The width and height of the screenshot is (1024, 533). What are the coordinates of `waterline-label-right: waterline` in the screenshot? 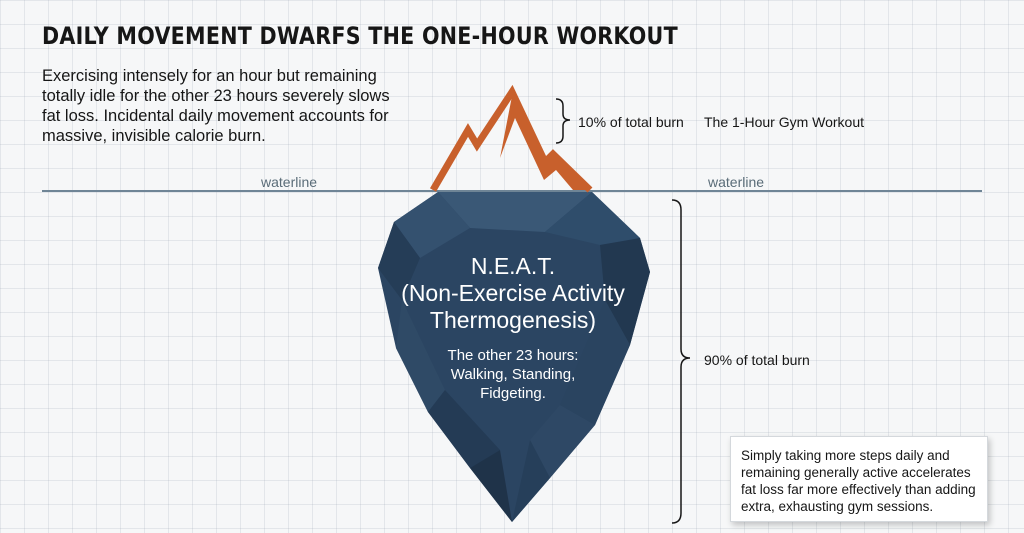 It's located at (736, 182).